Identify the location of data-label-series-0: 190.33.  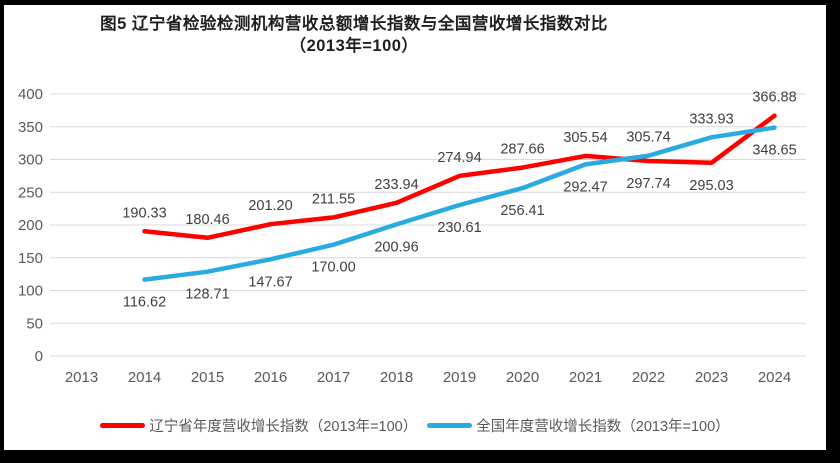
(144, 213).